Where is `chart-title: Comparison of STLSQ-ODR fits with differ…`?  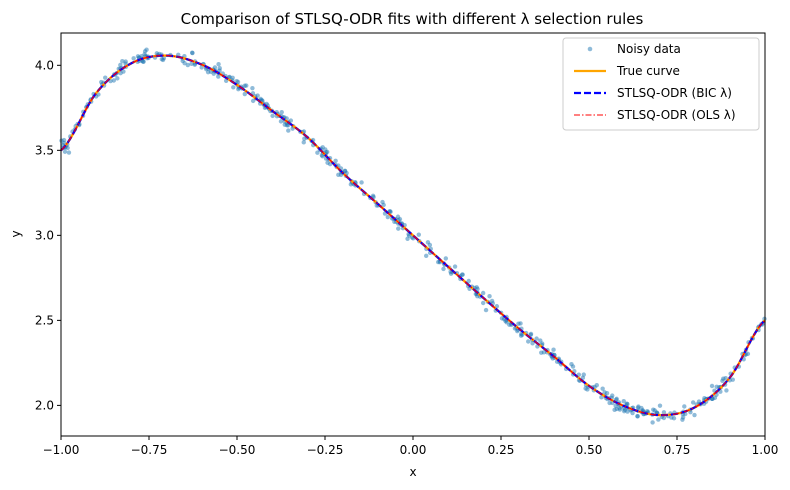
chart-title: Comparison of STLSQ-ODR fits with differ… is located at coordinates (412, 19).